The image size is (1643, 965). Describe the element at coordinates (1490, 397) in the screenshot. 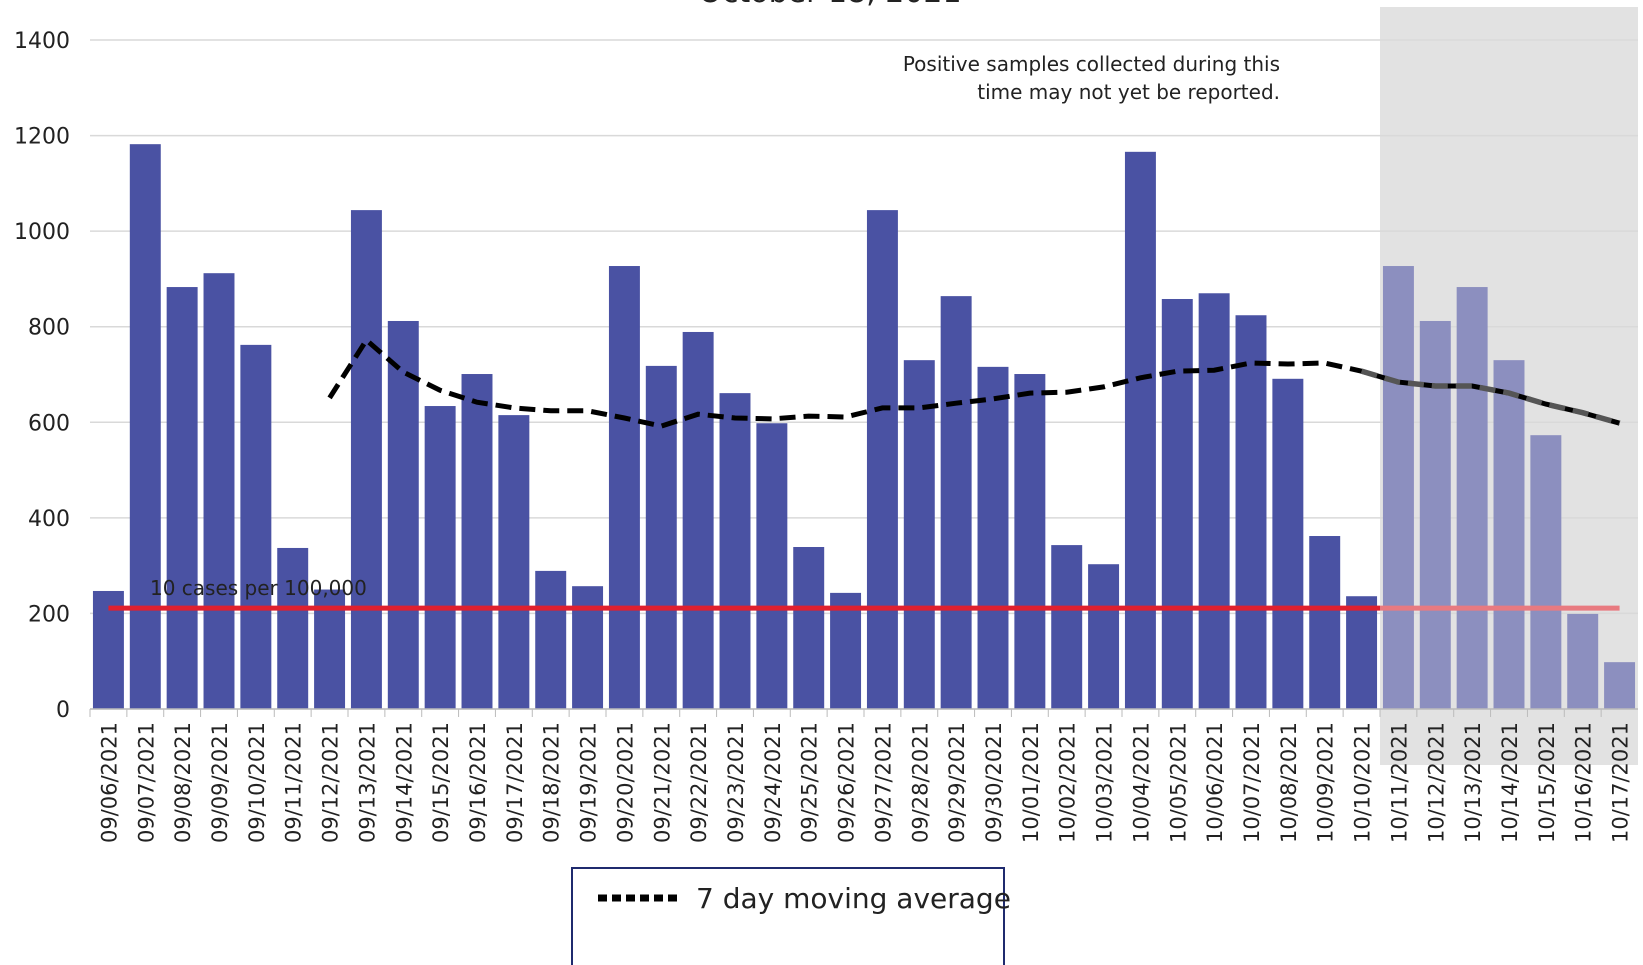

I see `moving-average-provisional` at that location.